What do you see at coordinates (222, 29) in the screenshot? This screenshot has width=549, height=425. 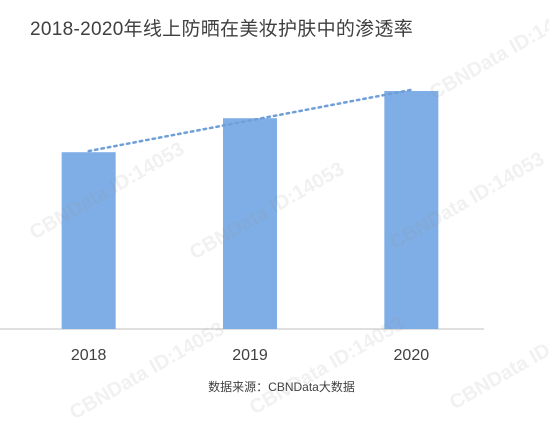 I see `chart-title: 2018-2020年线上防晒在美妆护肤中的渗透率` at bounding box center [222, 29].